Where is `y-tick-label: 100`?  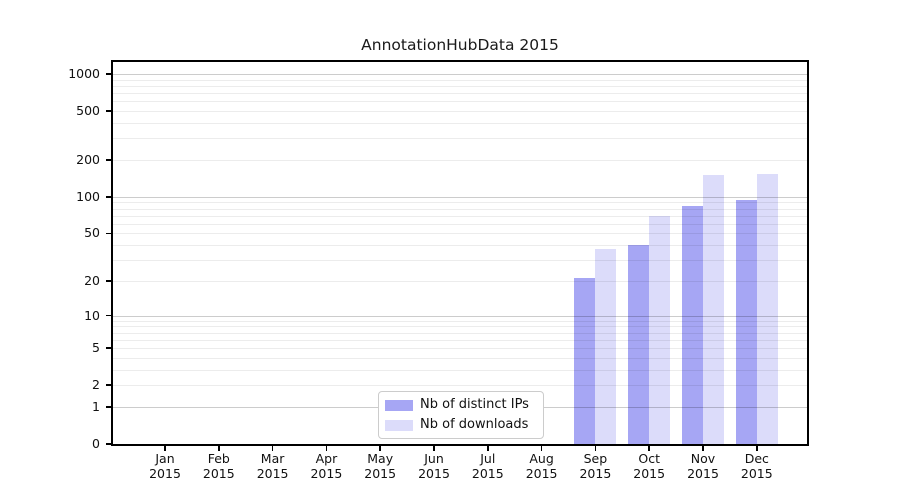 y-tick-label: 100 is located at coordinates (88, 196).